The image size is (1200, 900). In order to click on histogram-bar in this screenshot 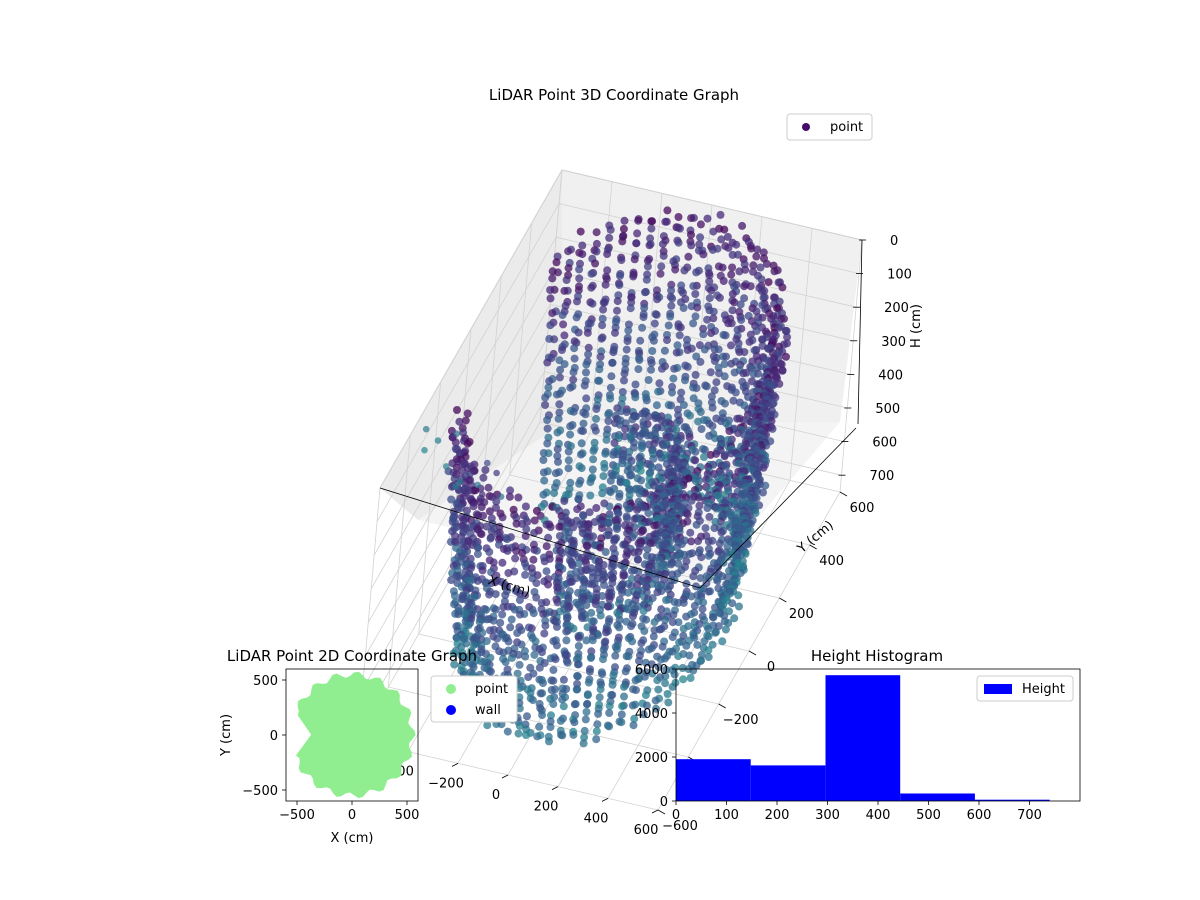, I will do `click(713, 780)`.